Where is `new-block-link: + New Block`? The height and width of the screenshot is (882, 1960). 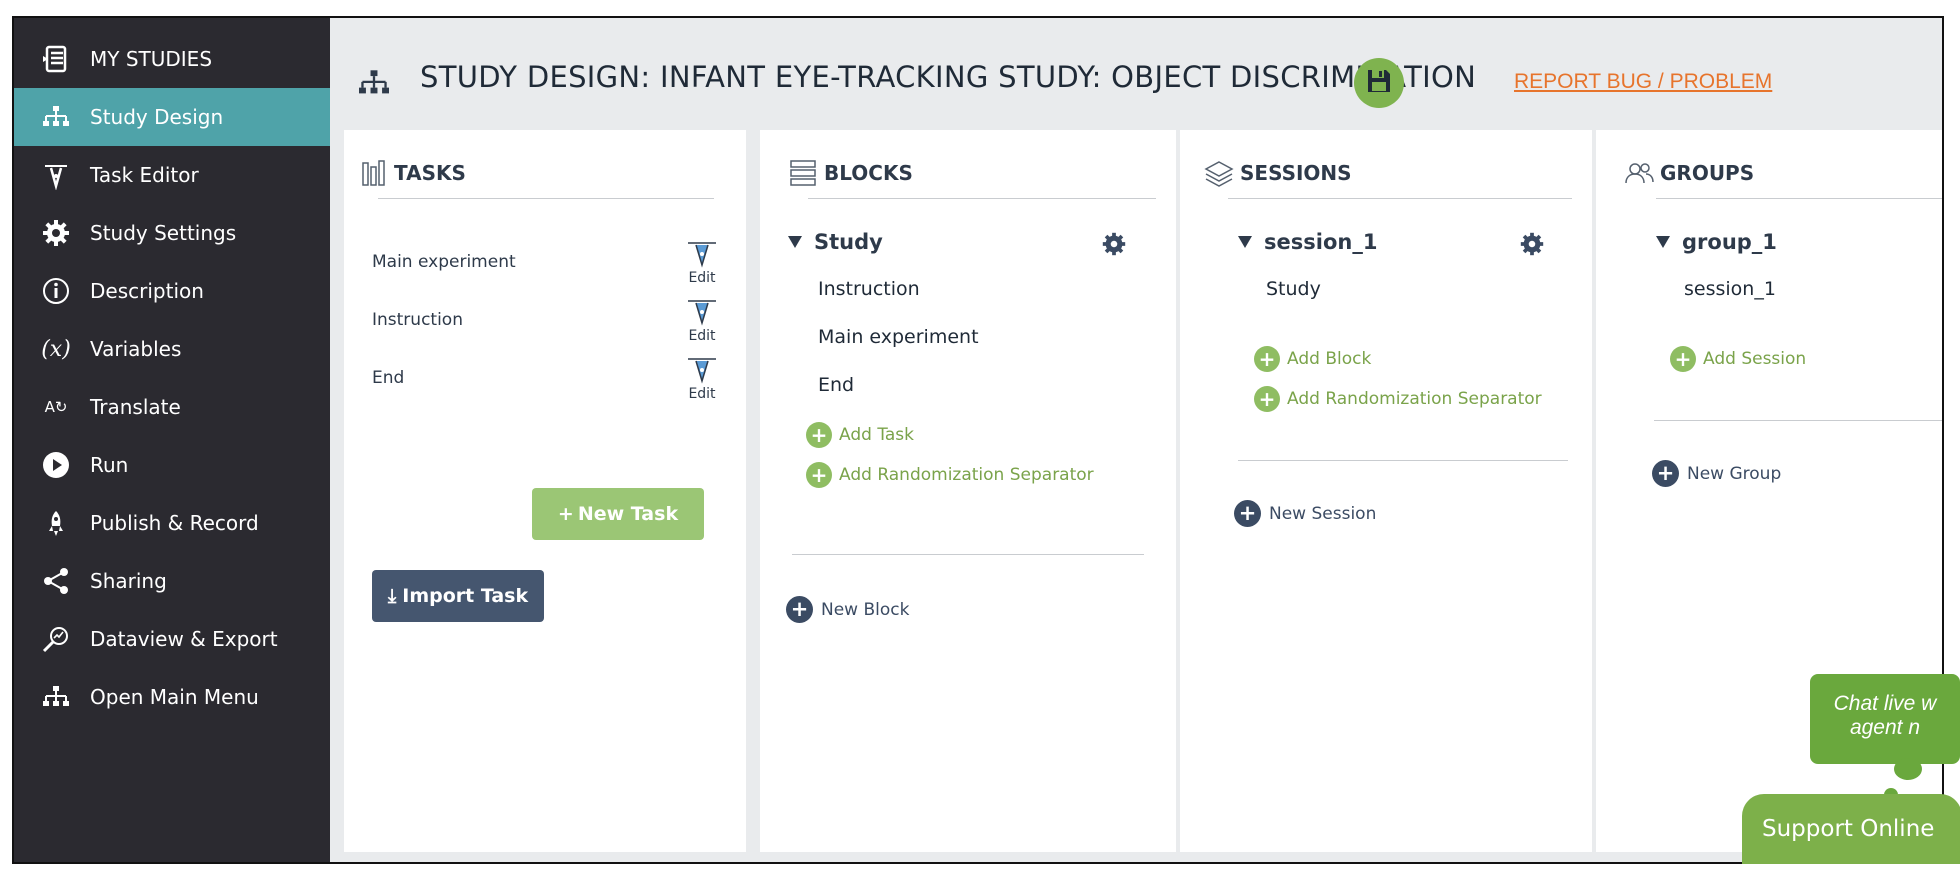 new-block-link: + New Block is located at coordinates (847, 609).